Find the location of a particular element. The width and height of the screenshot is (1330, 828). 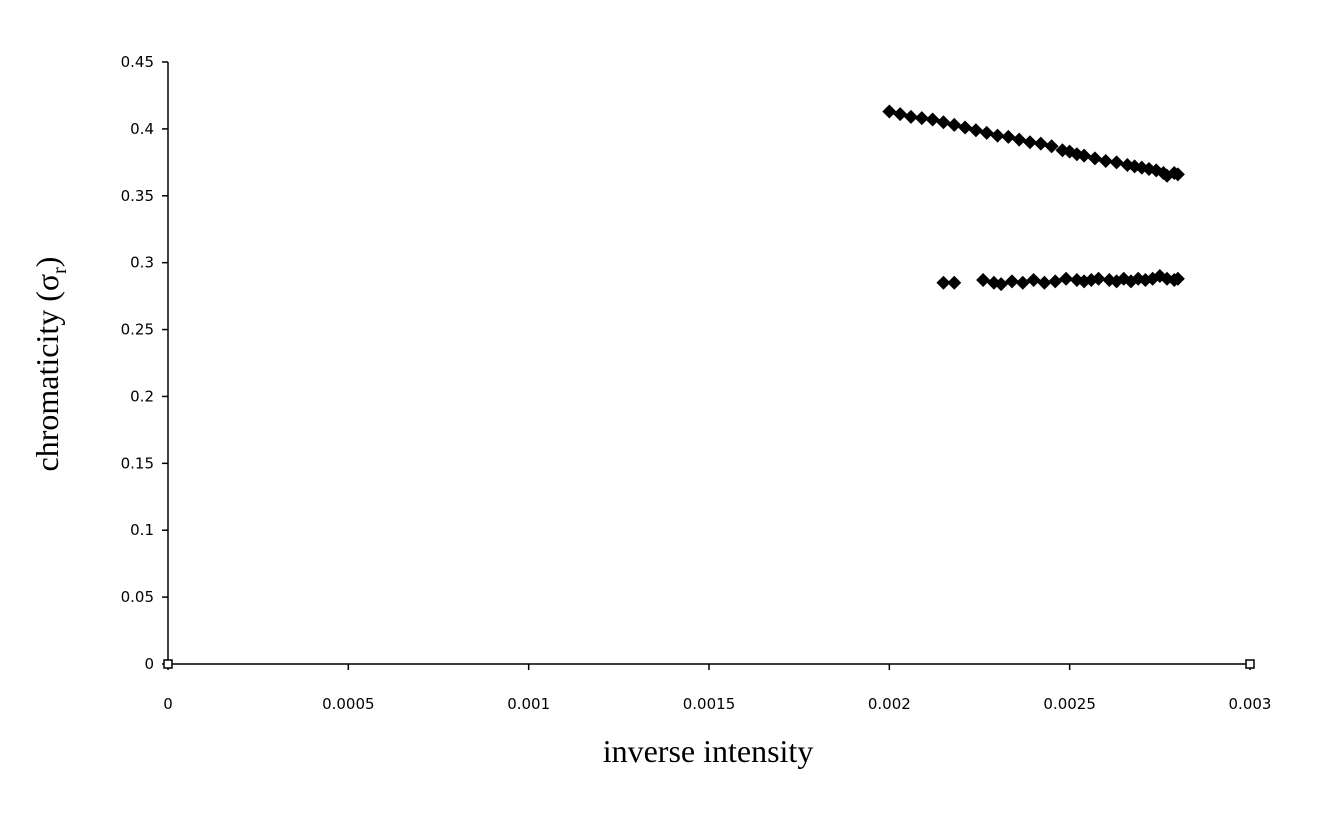

axis-end-markers is located at coordinates (709, 664).